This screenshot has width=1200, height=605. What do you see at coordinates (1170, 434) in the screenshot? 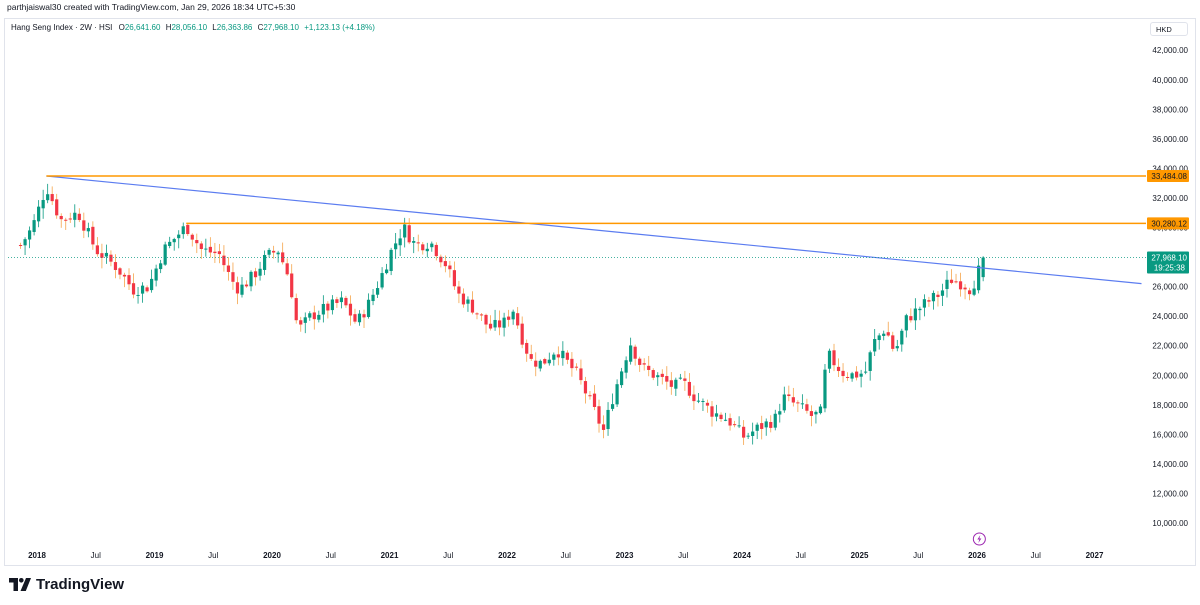
I see `price-tick-label: 16,000.00` at bounding box center [1170, 434].